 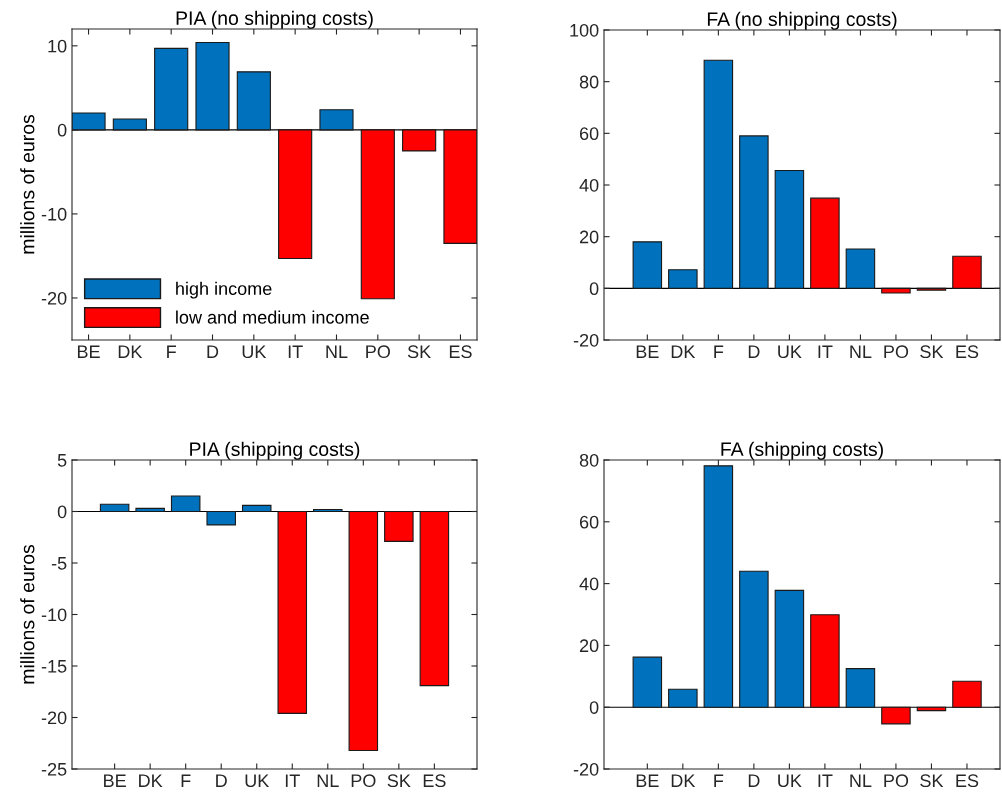 I want to click on y-tick-label: 100, so click(x=584, y=30).